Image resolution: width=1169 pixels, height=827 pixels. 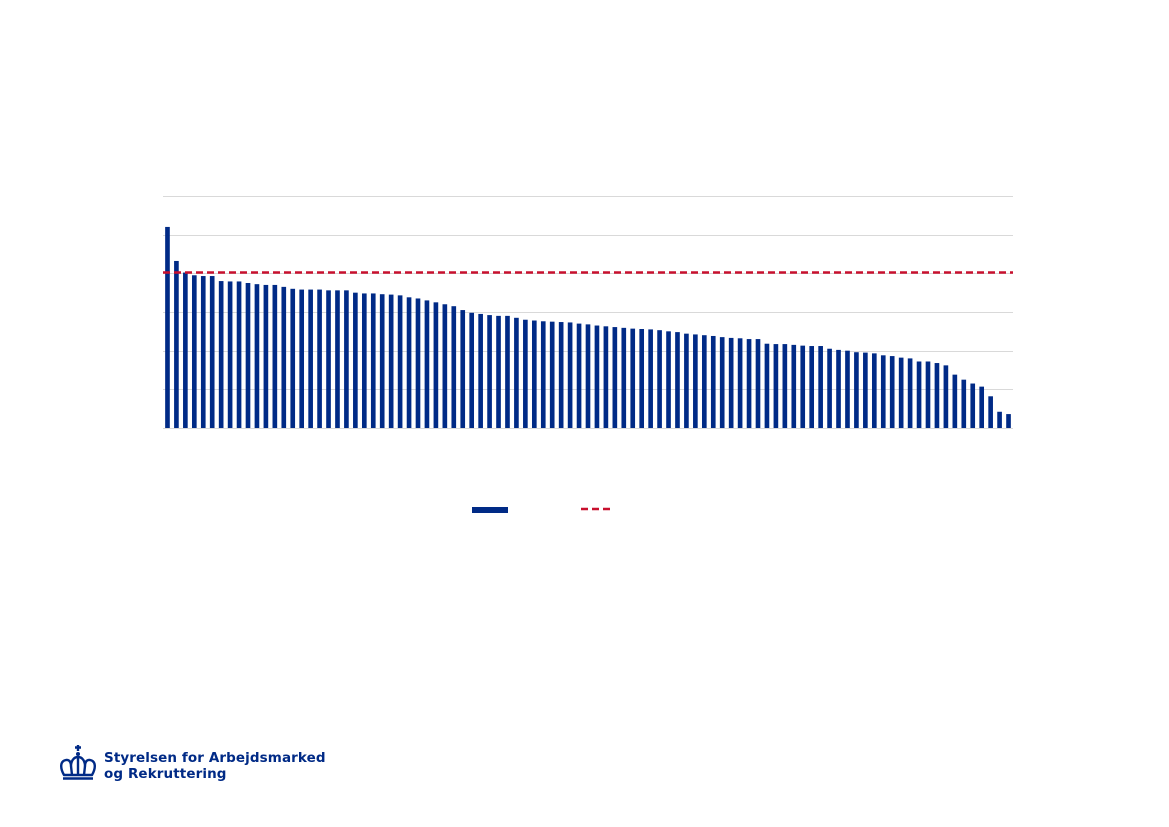 I want to click on chart-legend, so click(x=543, y=510).